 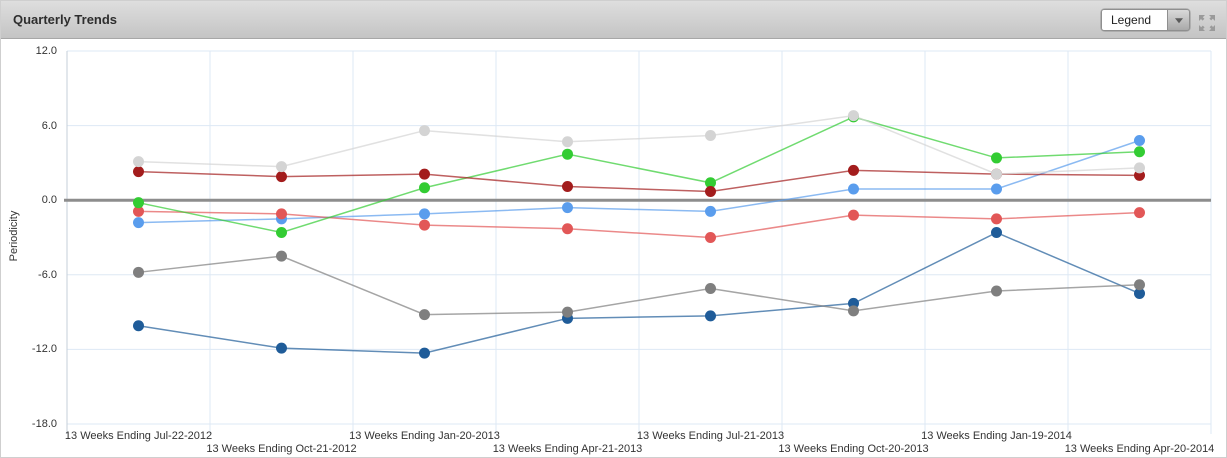 What do you see at coordinates (44, 349) in the screenshot?
I see `y-tick-label: -12.0` at bounding box center [44, 349].